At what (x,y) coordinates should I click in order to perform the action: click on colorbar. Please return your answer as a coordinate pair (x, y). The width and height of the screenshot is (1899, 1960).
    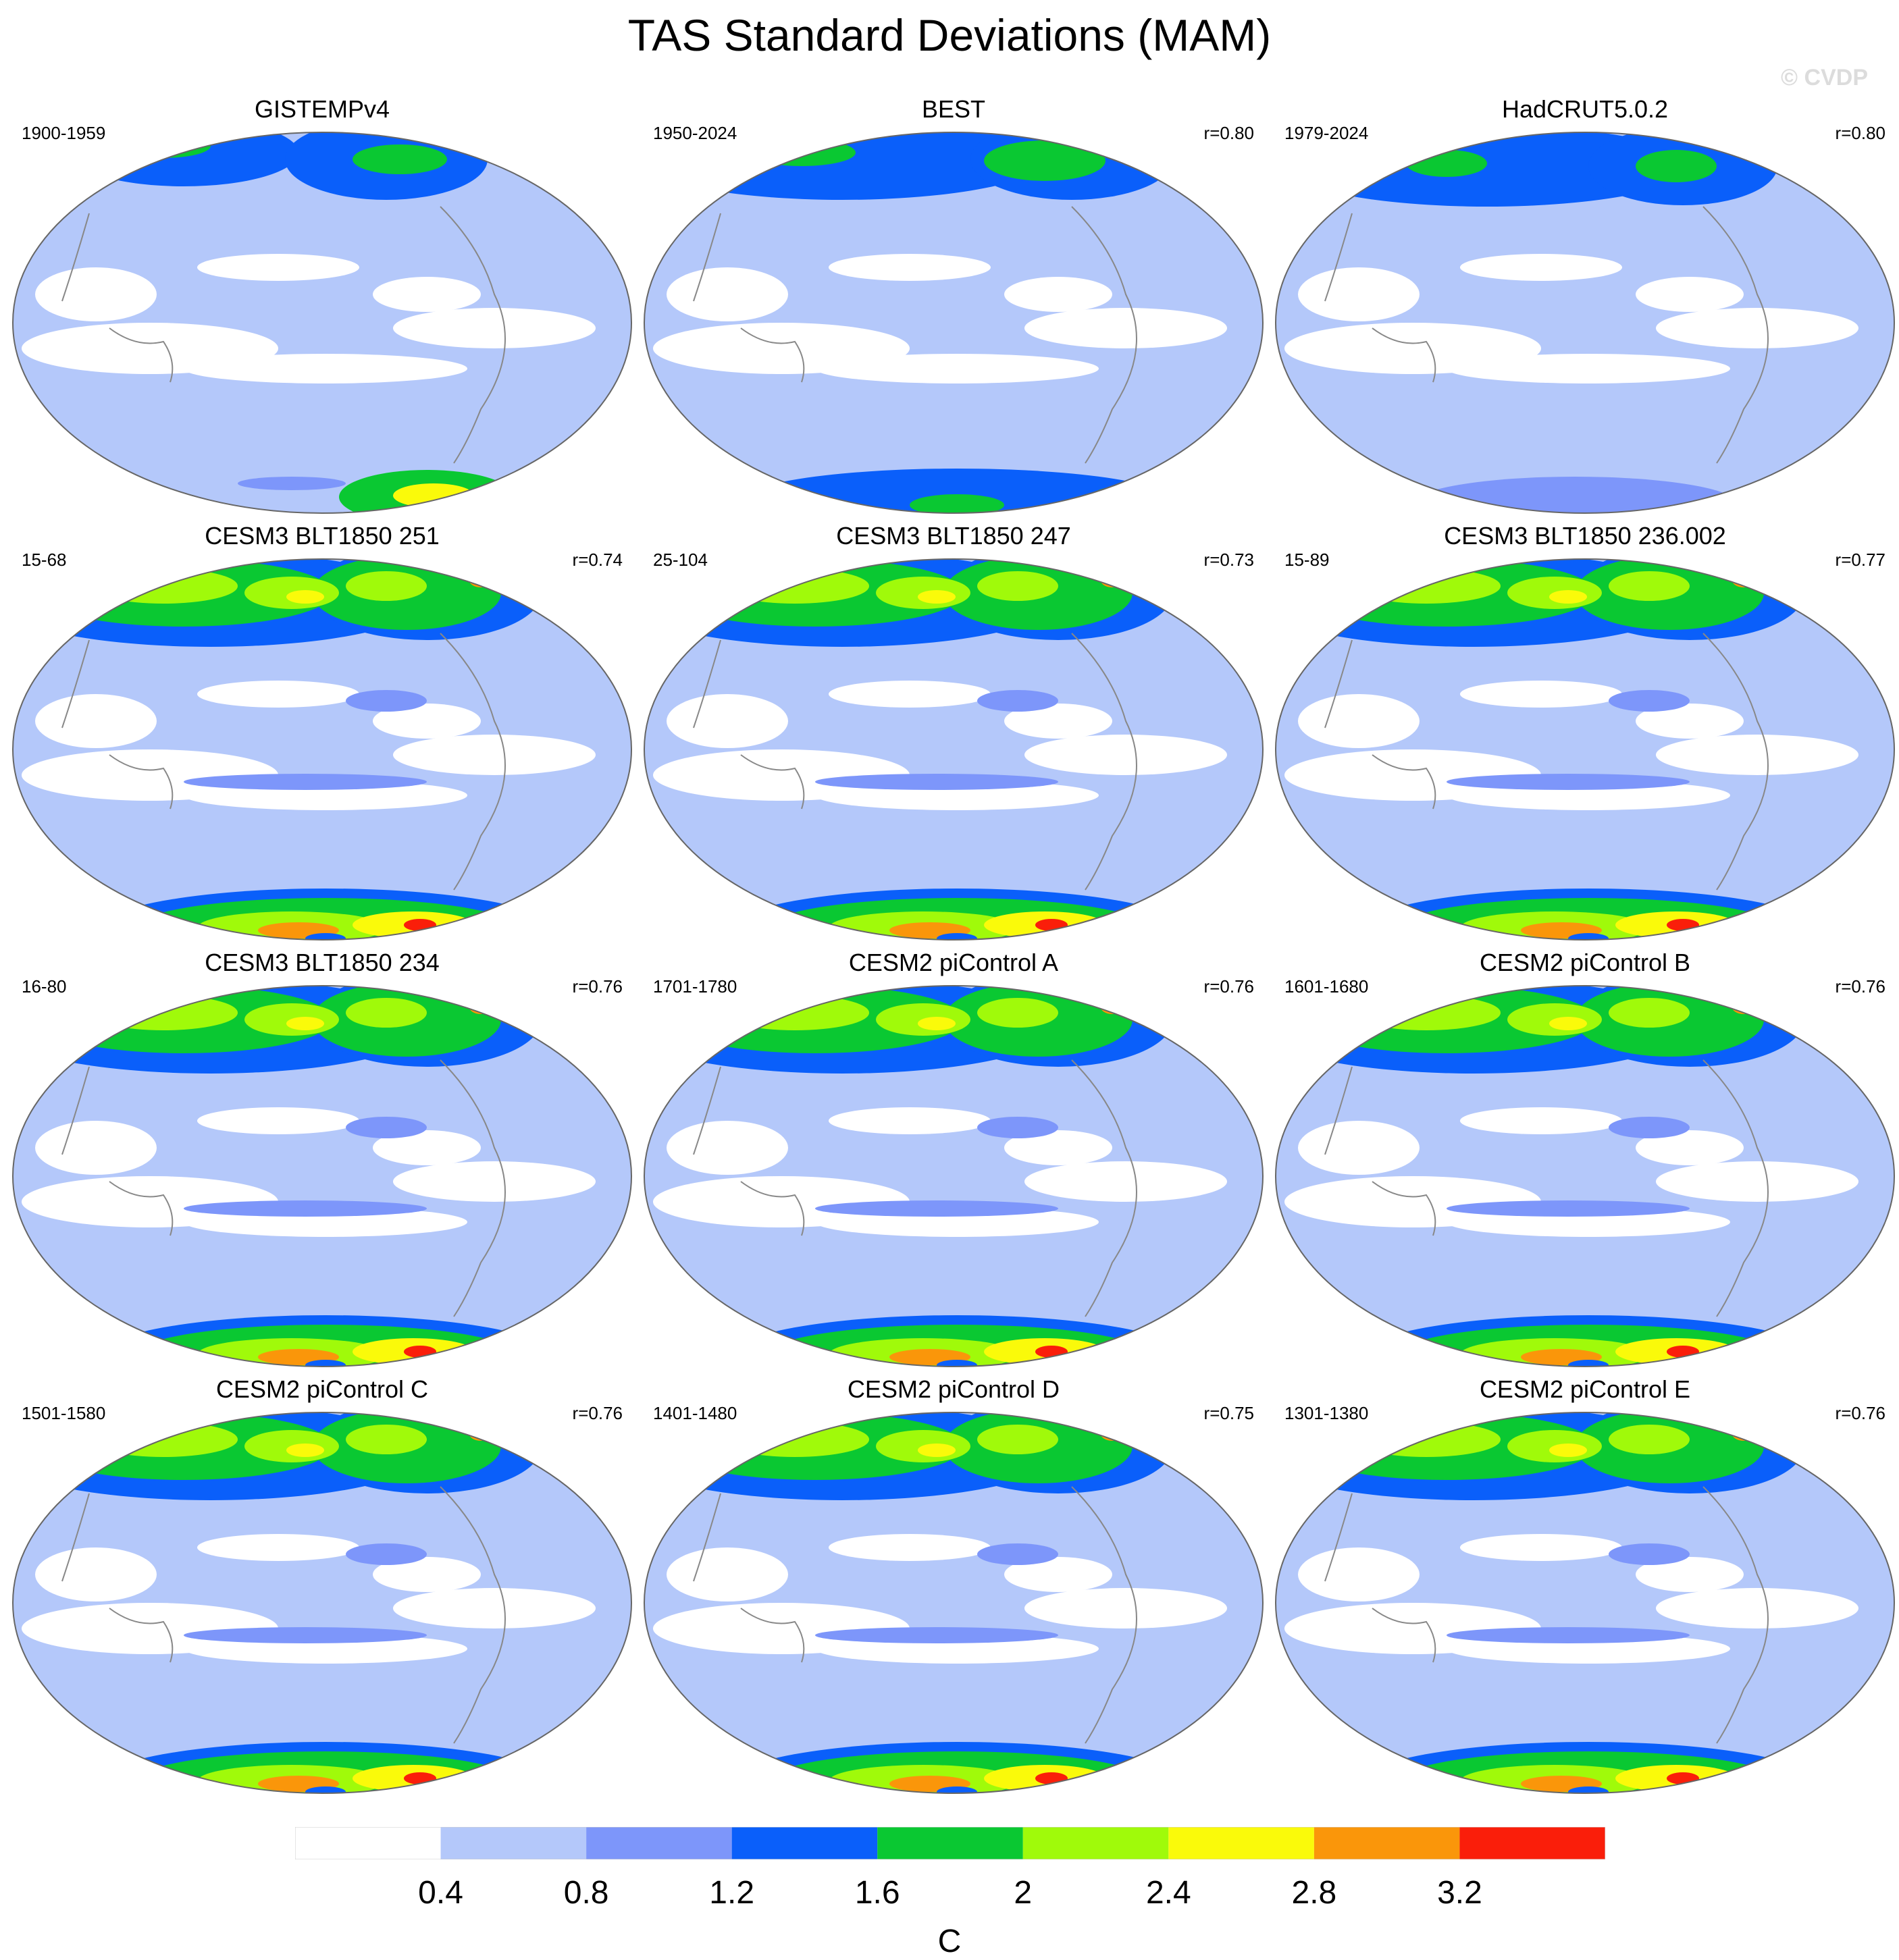
    Looking at the image, I should click on (950, 1843).